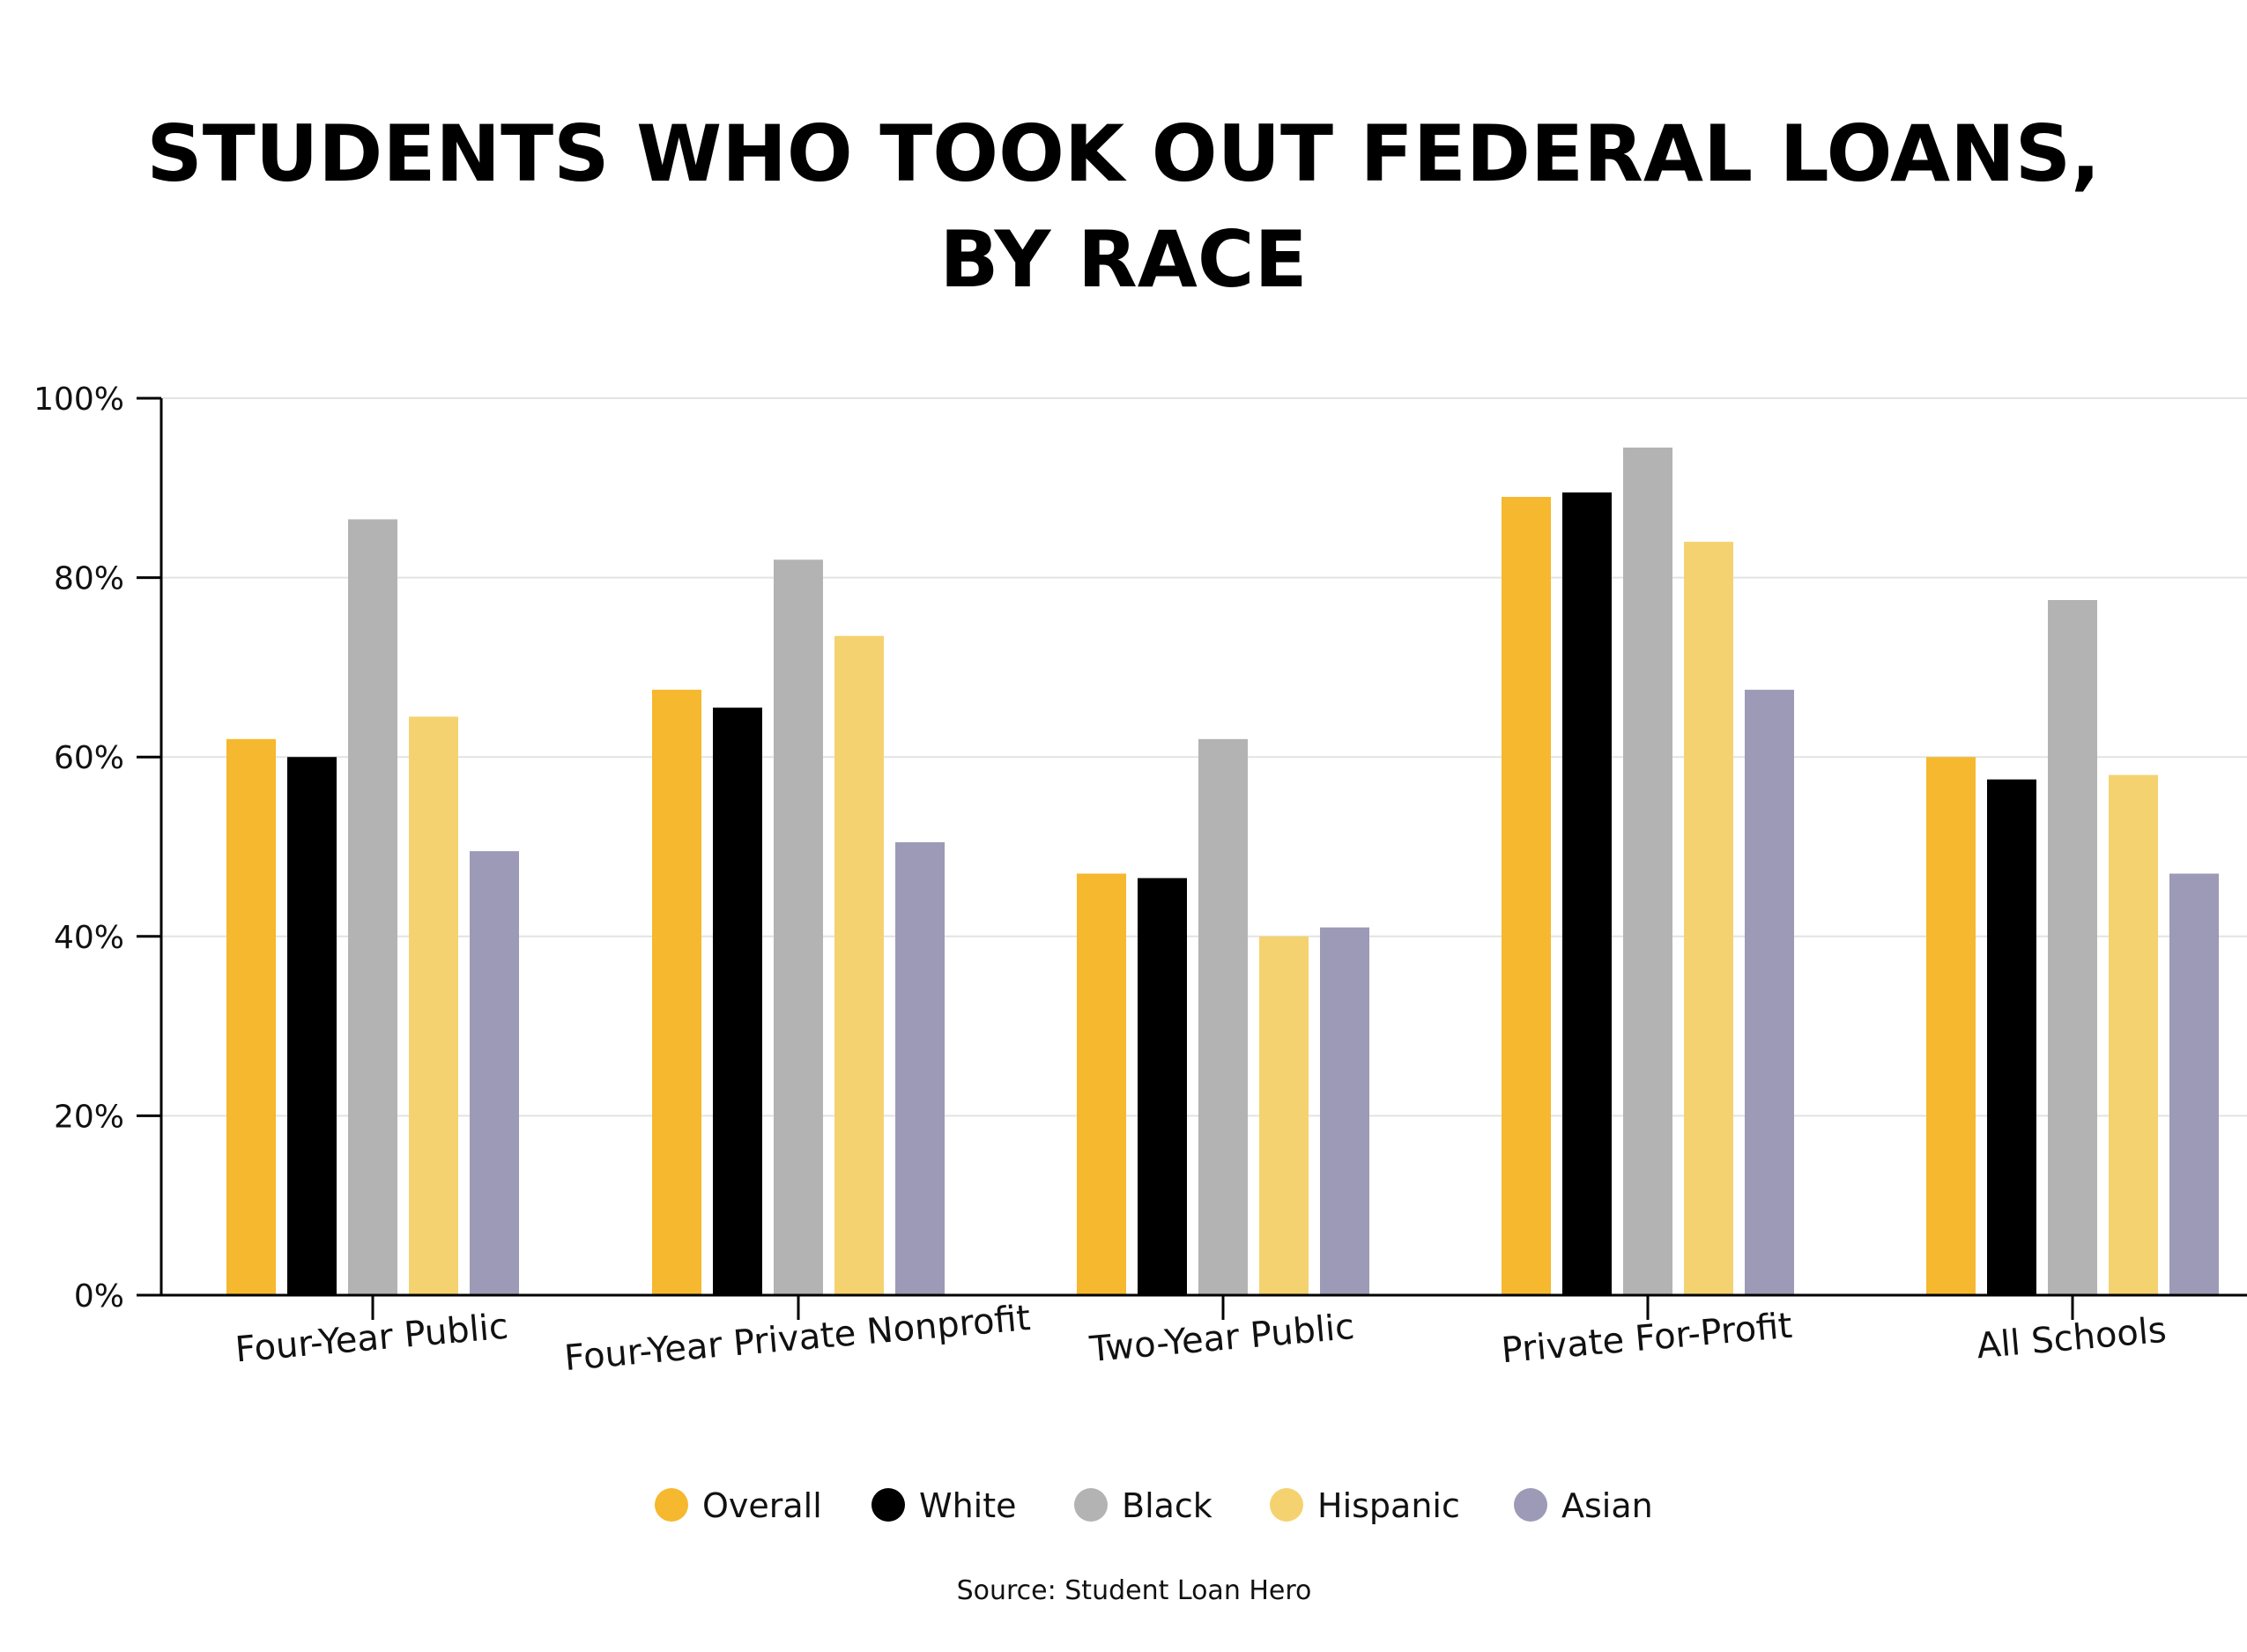 This screenshot has height=1652, width=2247. Describe the element at coordinates (1222, 1339) in the screenshot. I see `x-category-label: Two-Year Public` at that location.